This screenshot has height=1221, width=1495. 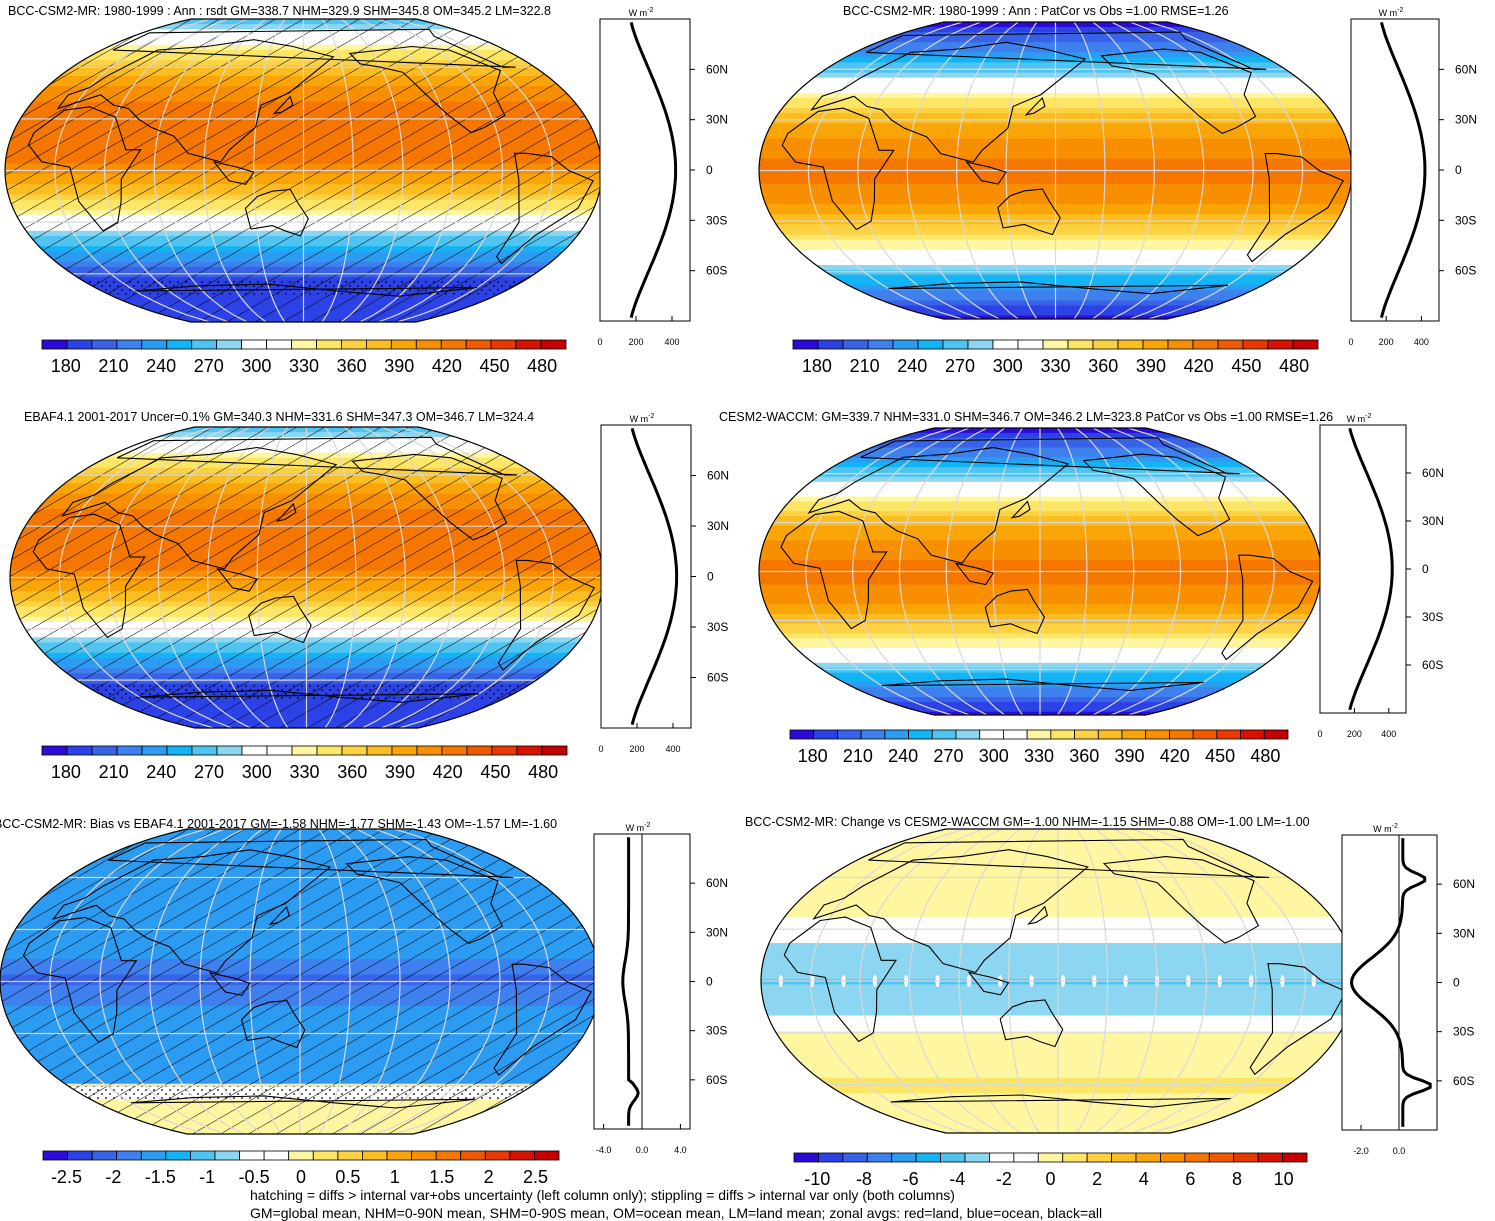 I want to click on colorbar-tick-label: 240, so click(x=161, y=366).